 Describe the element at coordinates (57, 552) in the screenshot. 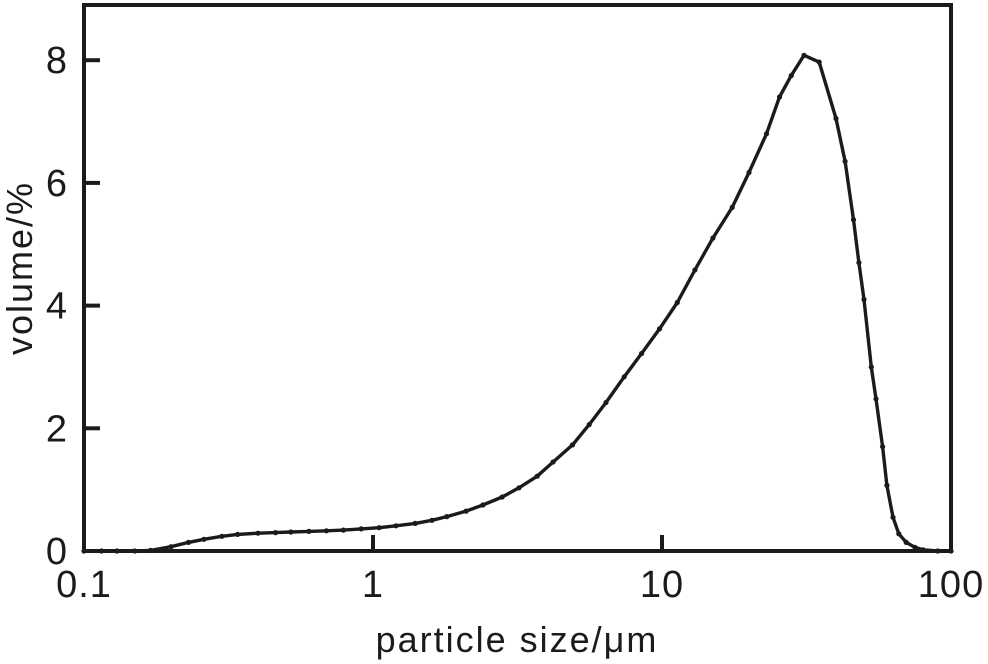

I see `y-tick-label: 0` at that location.